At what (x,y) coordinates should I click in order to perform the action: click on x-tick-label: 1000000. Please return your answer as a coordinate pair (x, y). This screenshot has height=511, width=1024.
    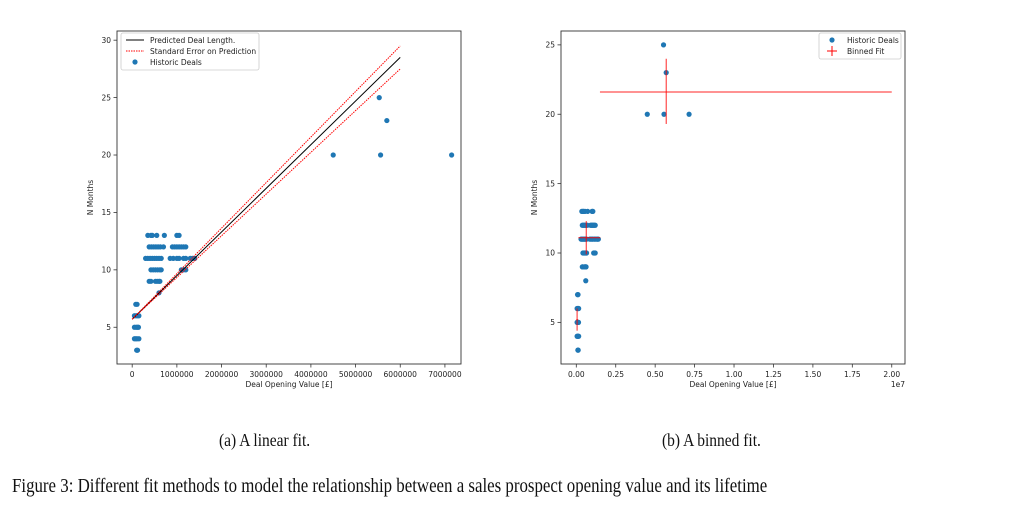
    Looking at the image, I should click on (177, 374).